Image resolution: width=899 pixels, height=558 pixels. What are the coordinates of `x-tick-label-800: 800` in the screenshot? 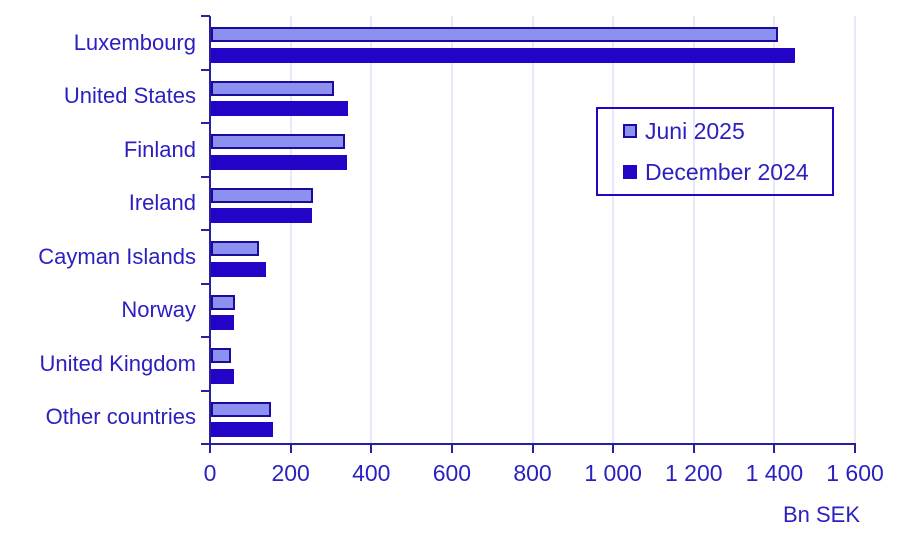 It's located at (532, 473).